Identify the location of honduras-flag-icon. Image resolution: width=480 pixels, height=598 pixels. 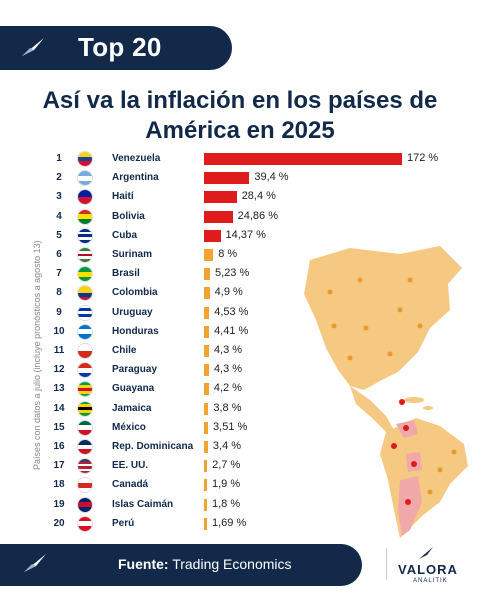
(85, 331).